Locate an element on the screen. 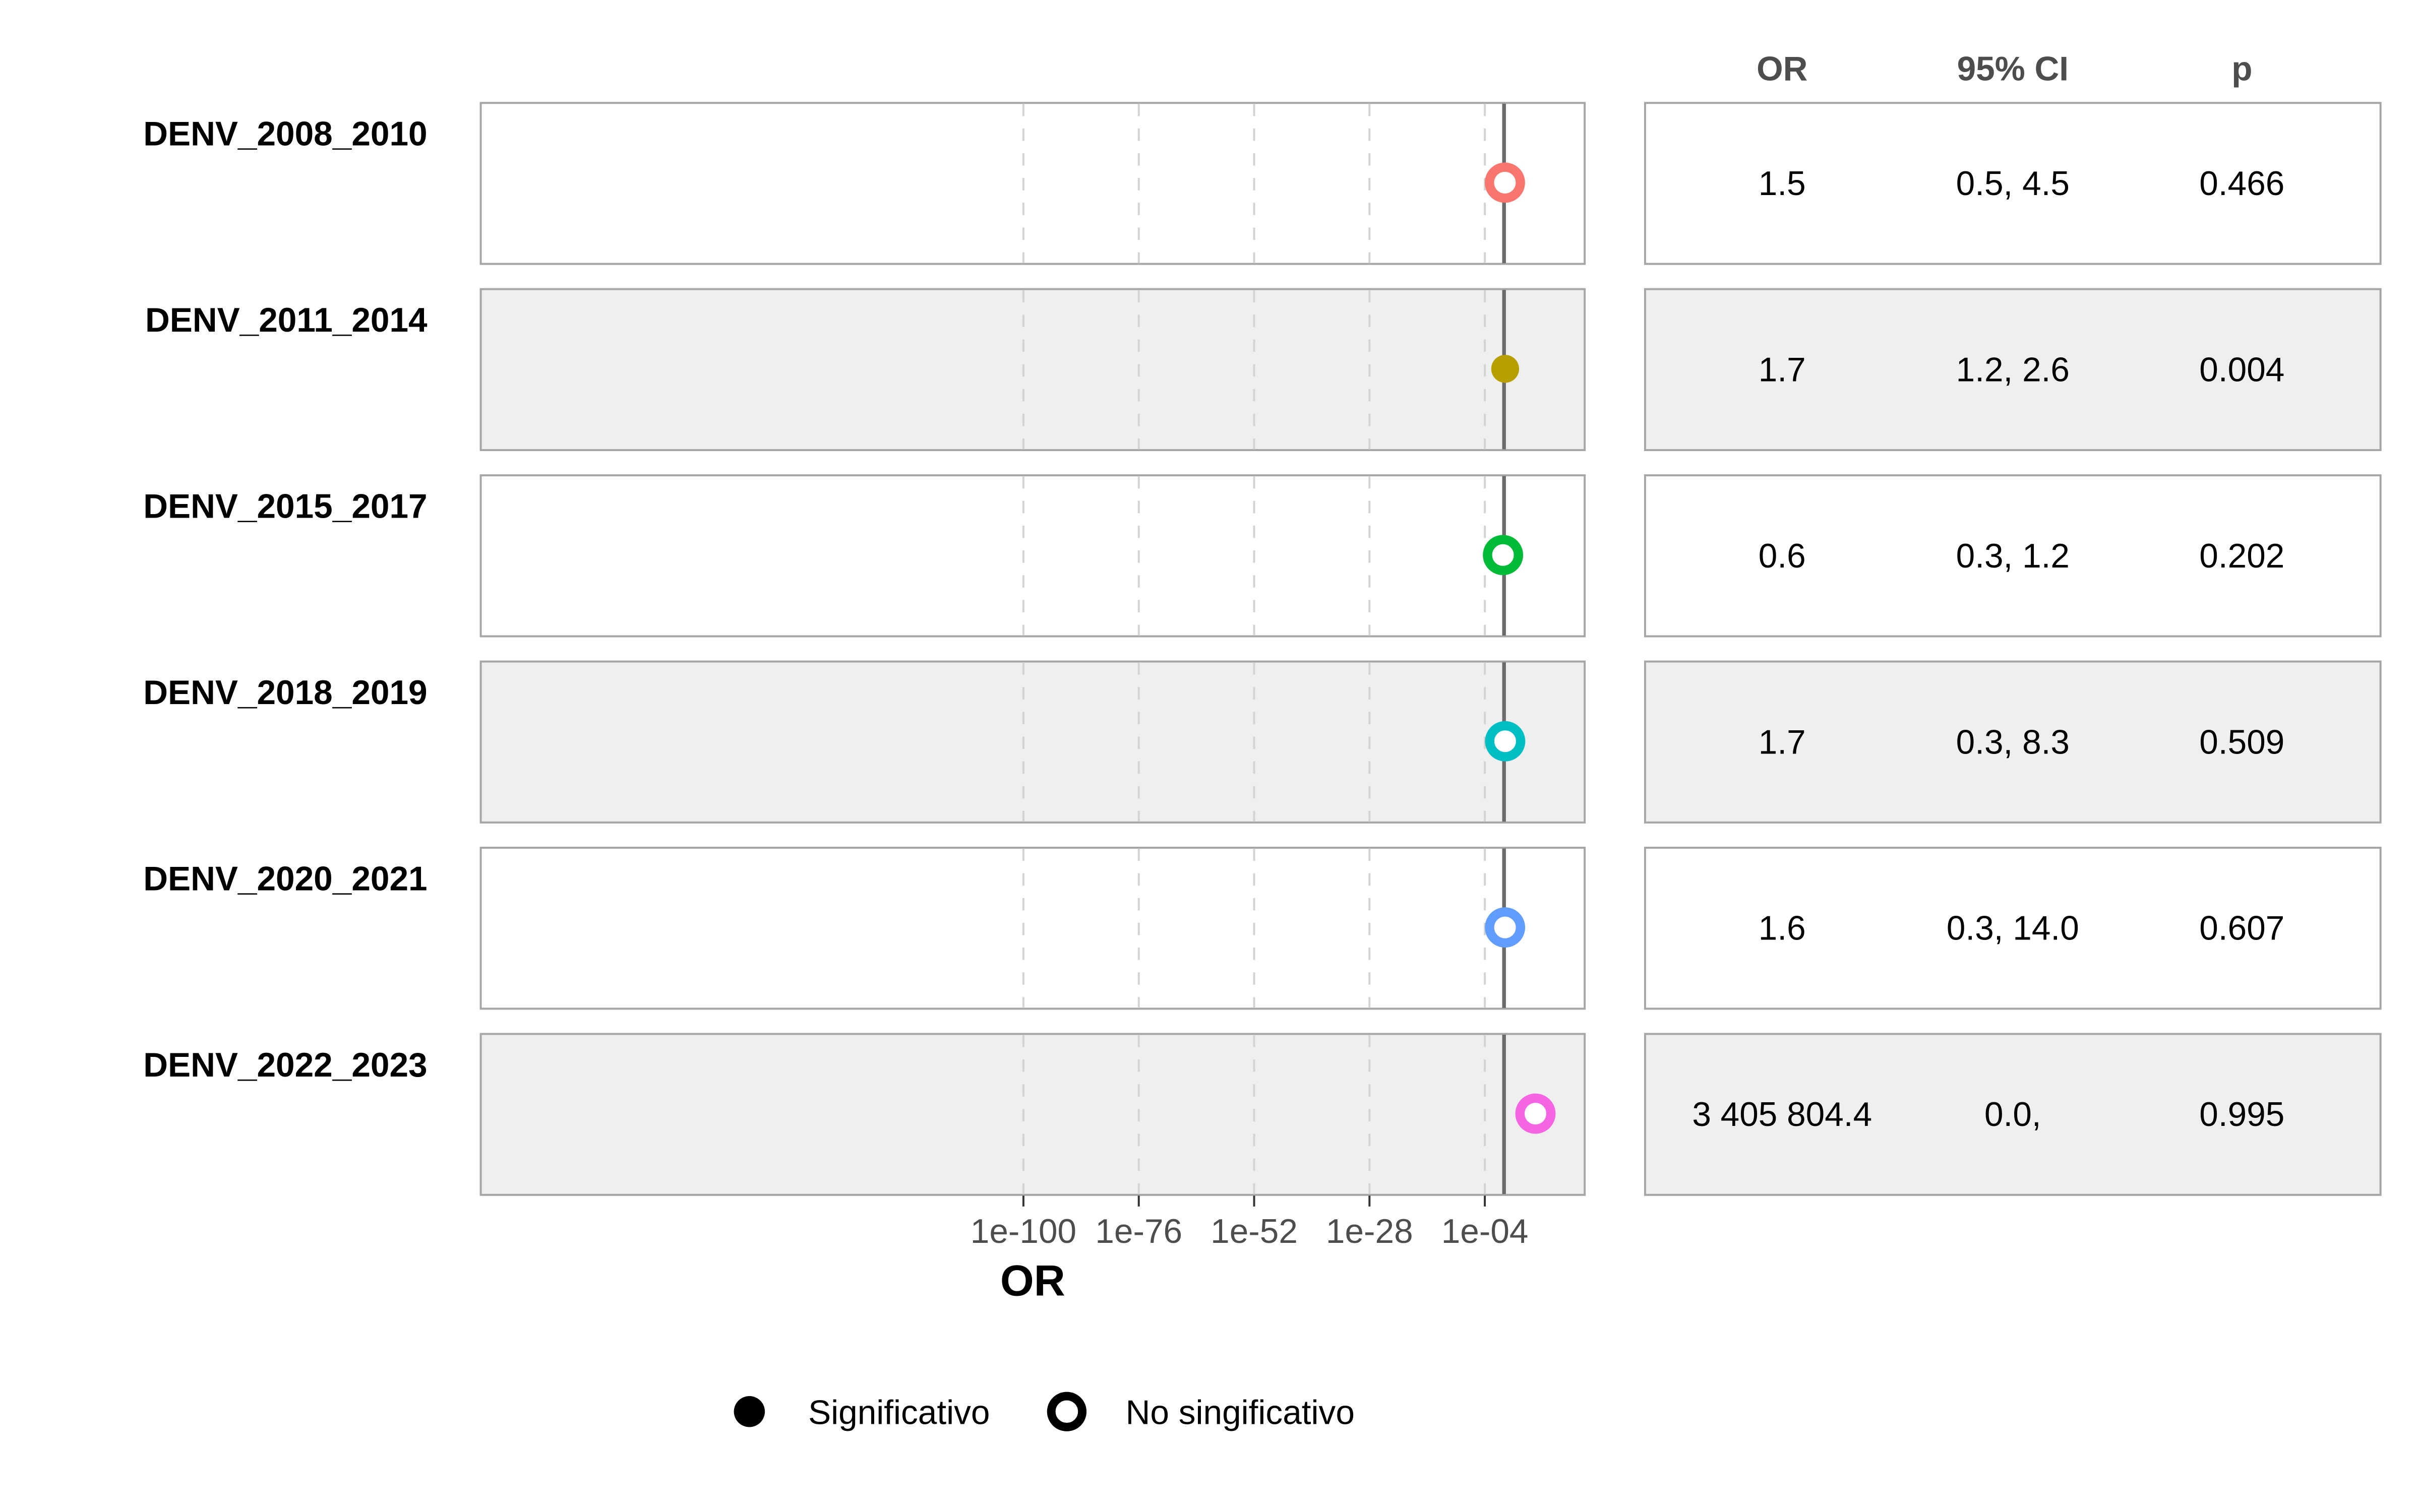 This screenshot has height=1512, width=2420. header-p: p is located at coordinates (2241, 69).